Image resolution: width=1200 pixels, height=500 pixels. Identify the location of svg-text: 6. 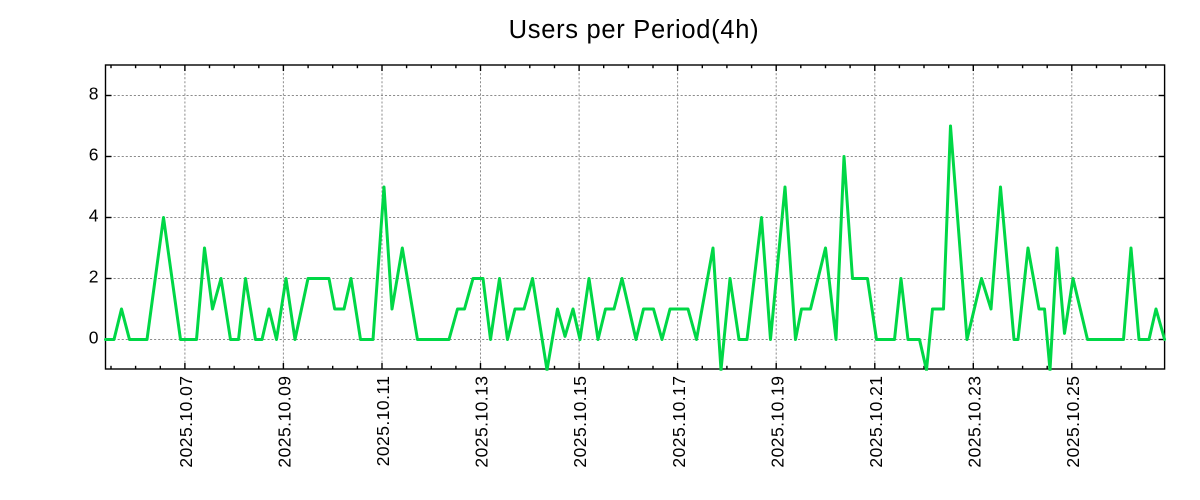
(94, 155).